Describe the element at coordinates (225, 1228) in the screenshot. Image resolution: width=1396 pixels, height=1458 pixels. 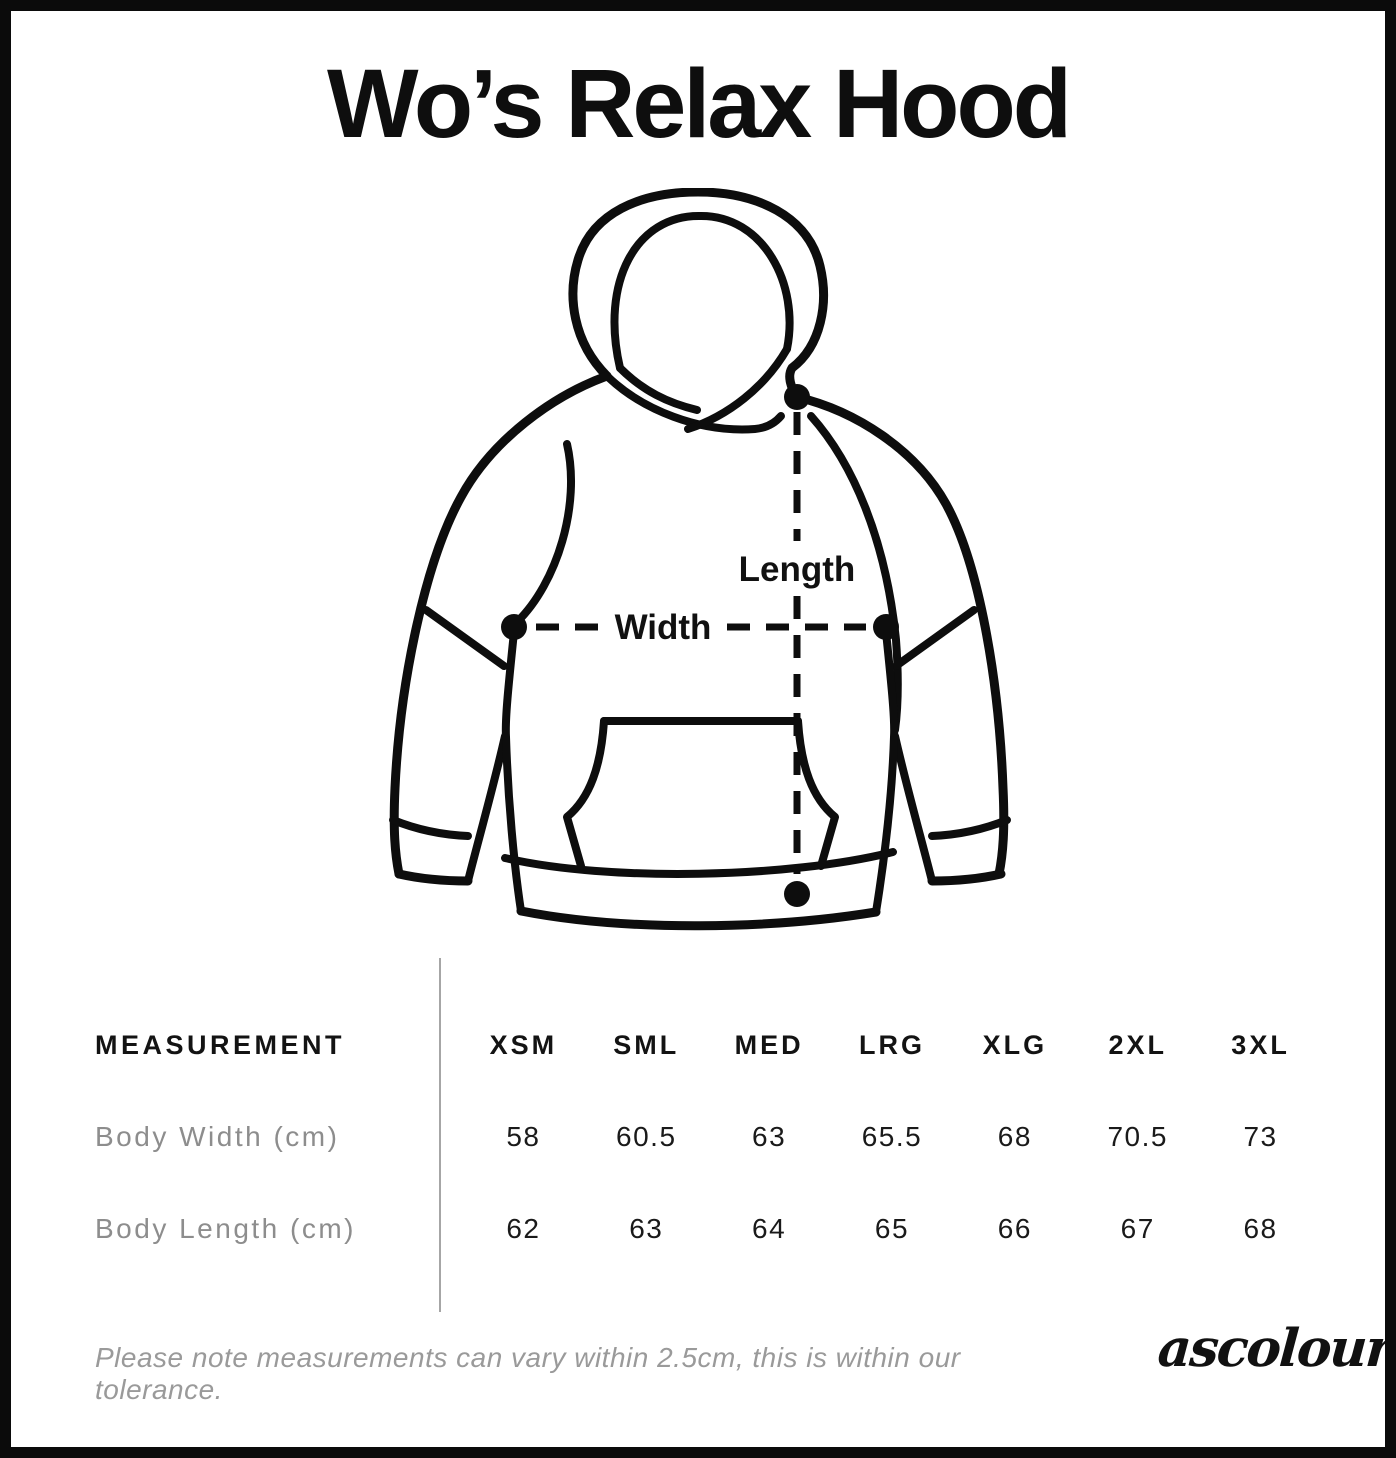
I see `row-label-body-length: Body Length (cm)` at that location.